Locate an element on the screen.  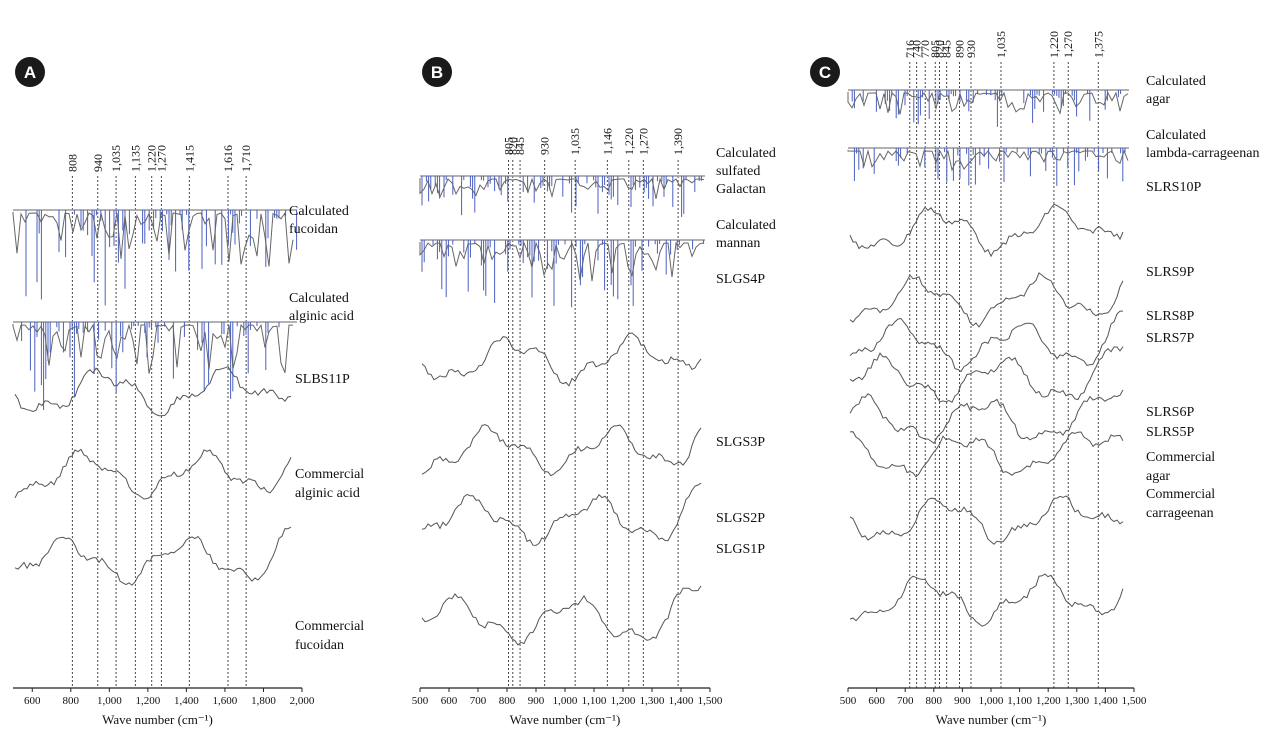
reference-label: 1,415 is located at coordinates (189, 158).